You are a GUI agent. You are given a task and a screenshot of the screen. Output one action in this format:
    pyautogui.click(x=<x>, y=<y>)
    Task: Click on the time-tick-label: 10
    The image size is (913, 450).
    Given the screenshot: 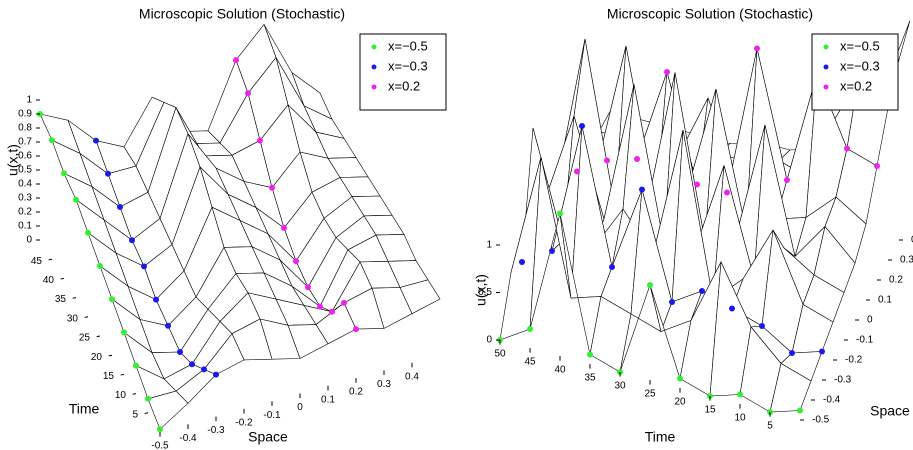 What is the action you would take?
    pyautogui.click(x=121, y=395)
    